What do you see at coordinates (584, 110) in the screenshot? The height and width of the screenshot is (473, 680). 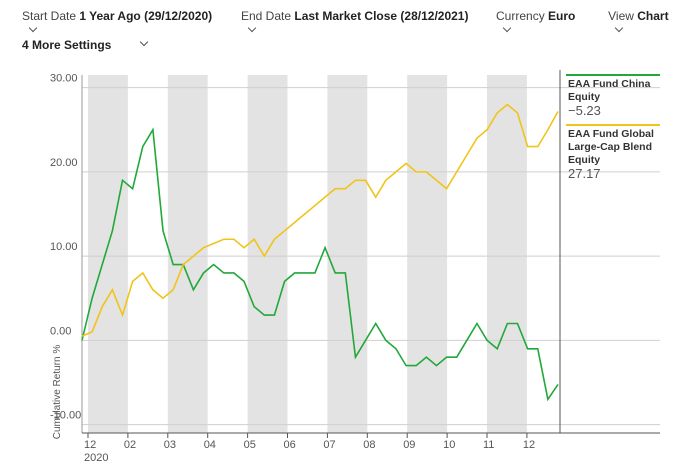 I see `legend-value: −5.23` at bounding box center [584, 110].